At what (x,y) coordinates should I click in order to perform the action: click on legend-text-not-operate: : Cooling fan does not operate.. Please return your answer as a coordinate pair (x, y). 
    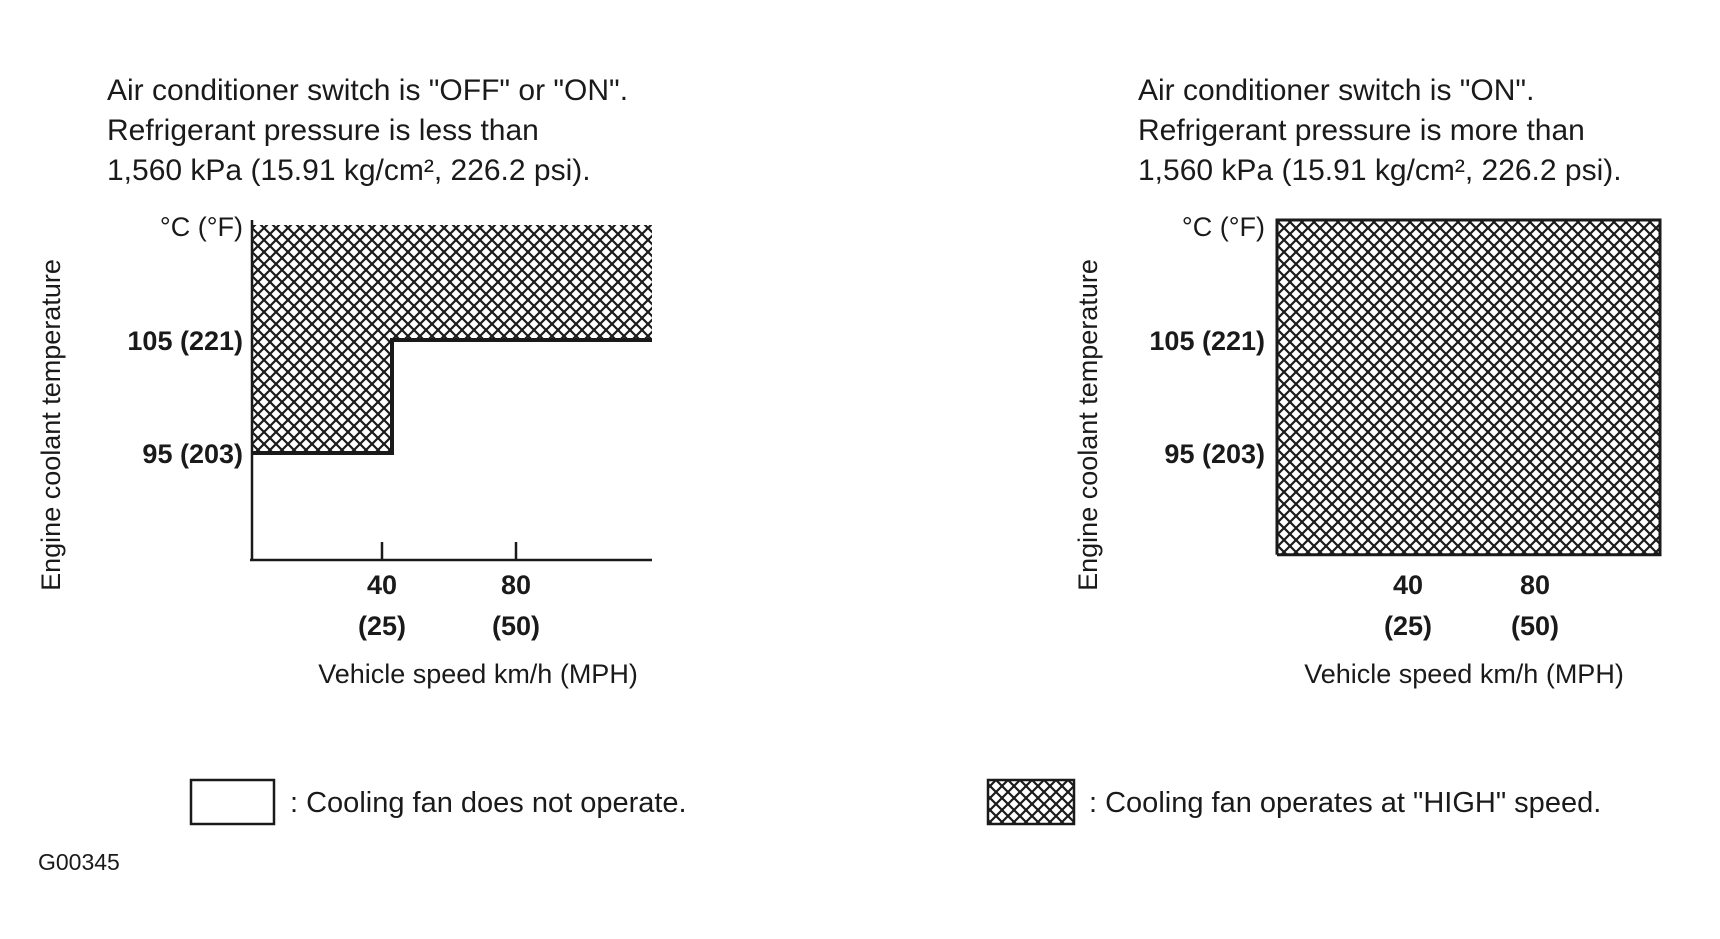
    Looking at the image, I should click on (488, 803).